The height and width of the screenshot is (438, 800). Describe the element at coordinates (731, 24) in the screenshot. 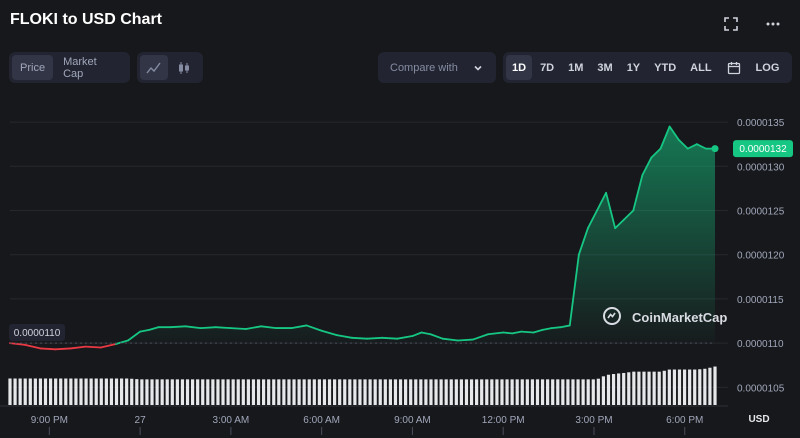

I see `fullscreen-icon` at that location.